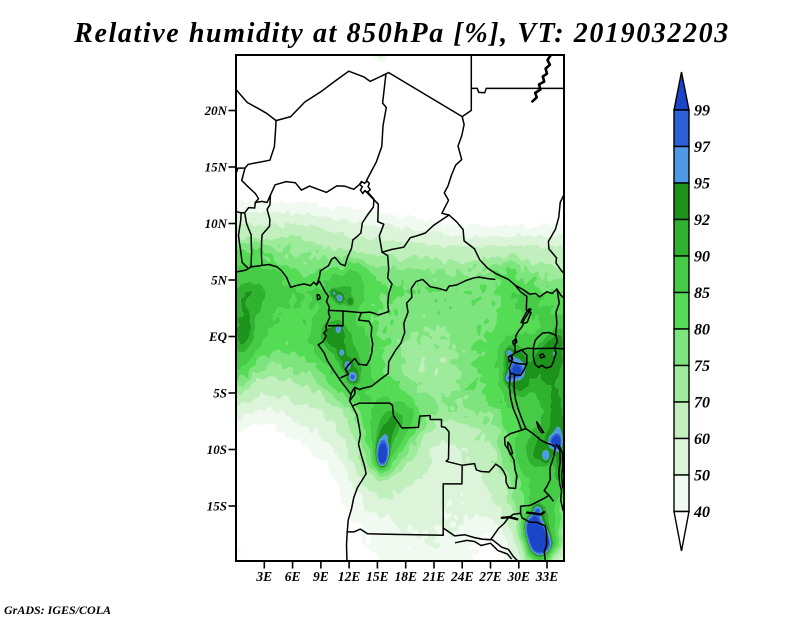  Describe the element at coordinates (219, 280) in the screenshot. I see `svg-text: 5N` at that location.